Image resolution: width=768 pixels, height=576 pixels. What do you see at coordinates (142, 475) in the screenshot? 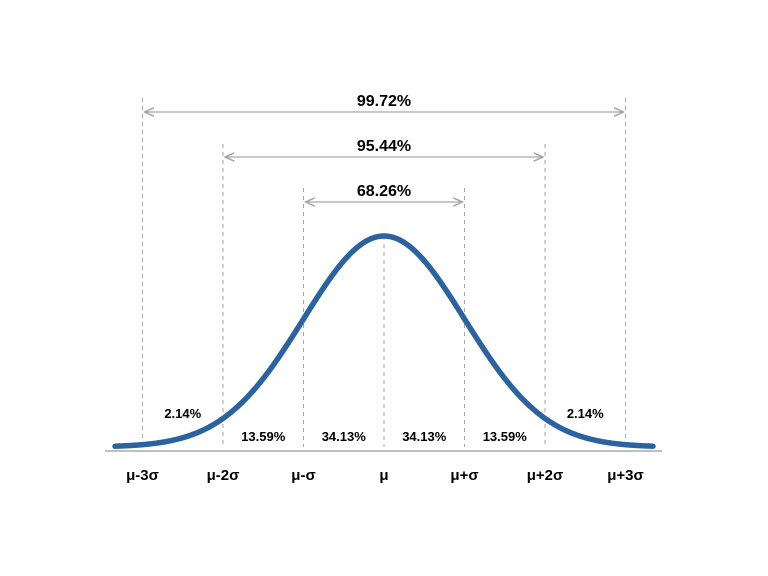
I see `x-tick-label: μ-3σ` at bounding box center [142, 475].